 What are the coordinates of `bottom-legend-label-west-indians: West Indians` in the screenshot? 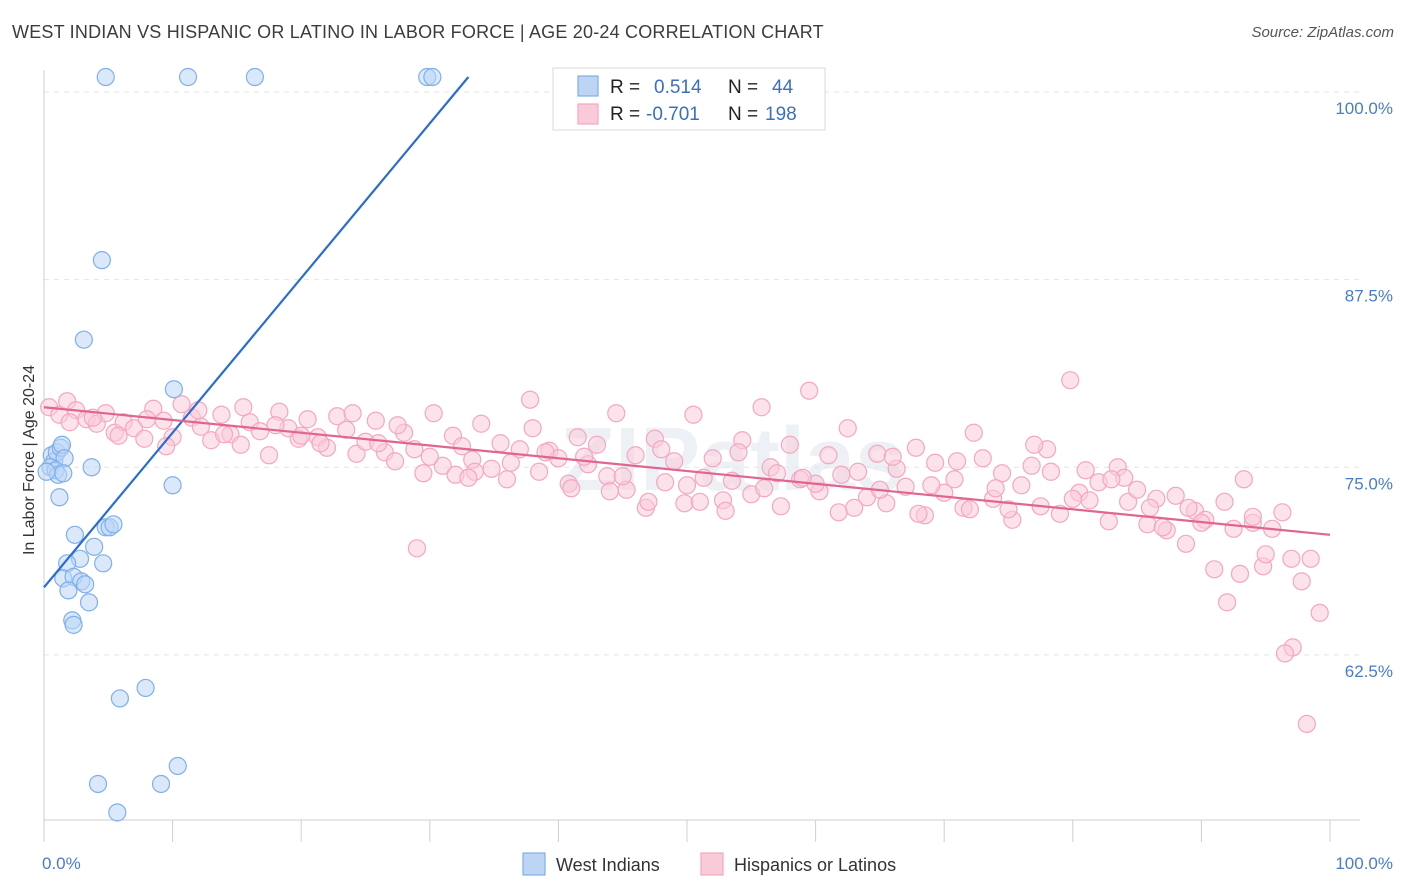 It's located at (608, 865).